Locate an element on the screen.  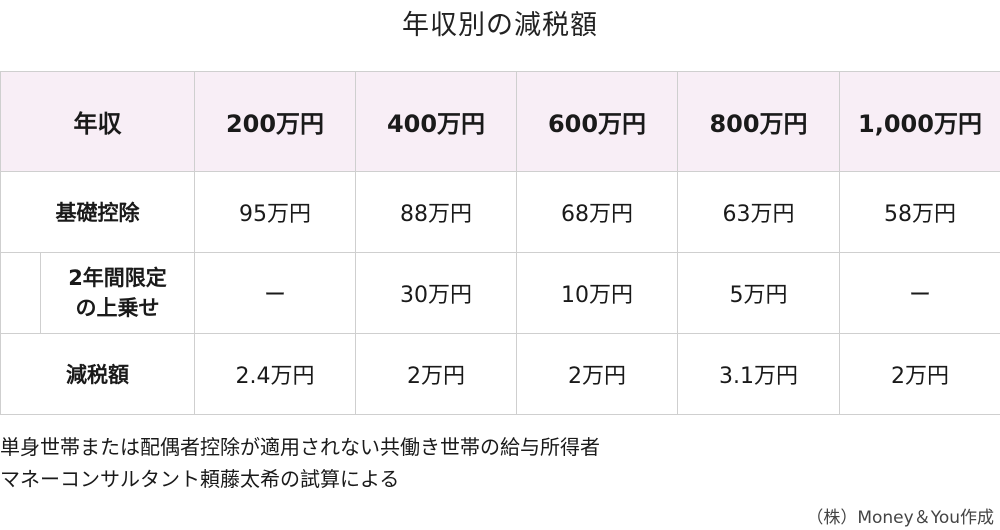
table-cell: 95万円 is located at coordinates (275, 212).